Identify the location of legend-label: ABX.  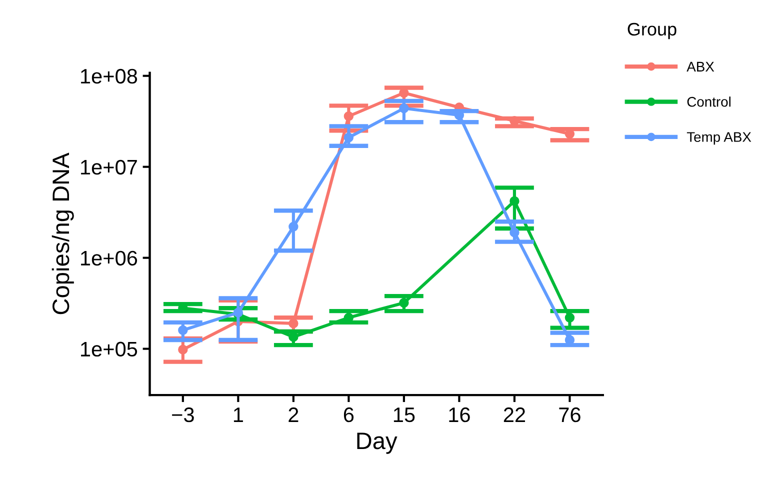
(700, 67).